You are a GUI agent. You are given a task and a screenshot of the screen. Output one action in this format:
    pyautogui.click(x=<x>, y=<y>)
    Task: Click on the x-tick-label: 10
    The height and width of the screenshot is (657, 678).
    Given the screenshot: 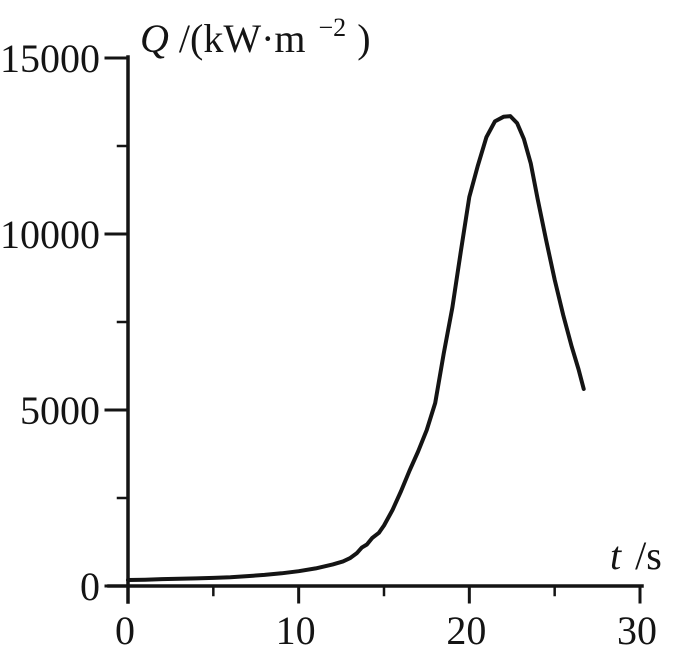 What is the action you would take?
    pyautogui.click(x=296, y=630)
    